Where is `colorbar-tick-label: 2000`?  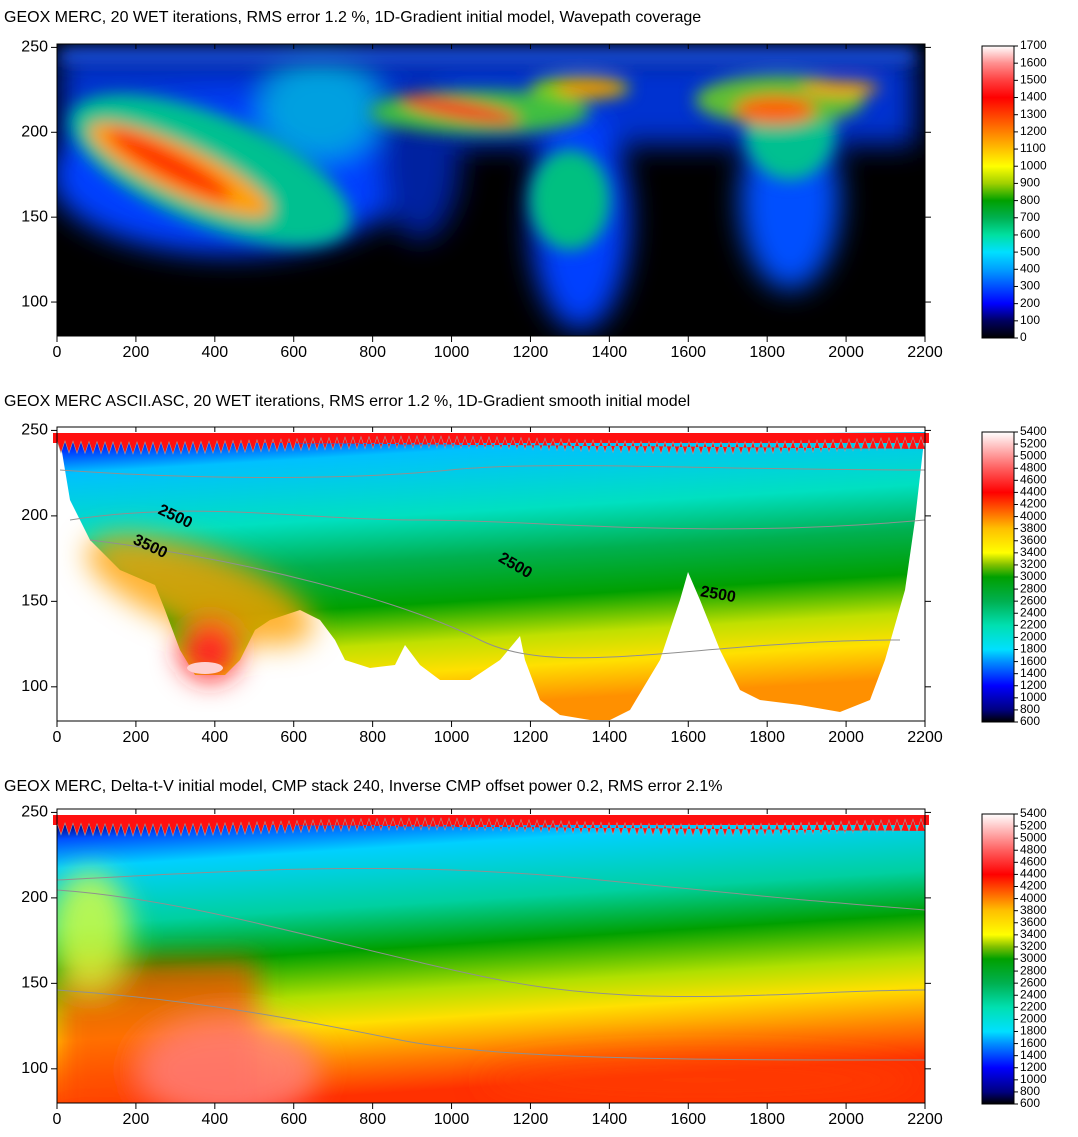
colorbar-tick-label: 2000 is located at coordinates (1033, 637).